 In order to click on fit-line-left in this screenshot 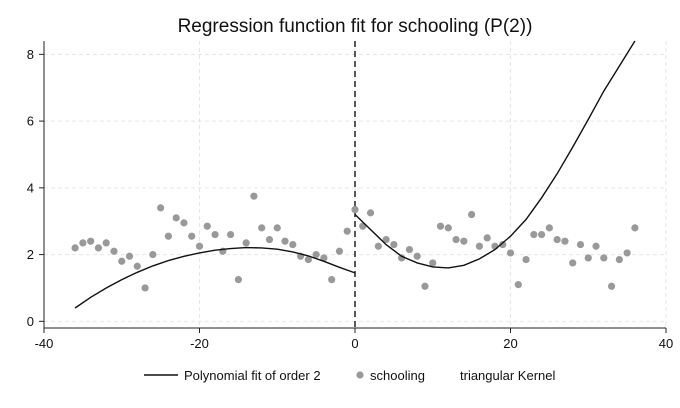, I will do `click(215, 277)`.